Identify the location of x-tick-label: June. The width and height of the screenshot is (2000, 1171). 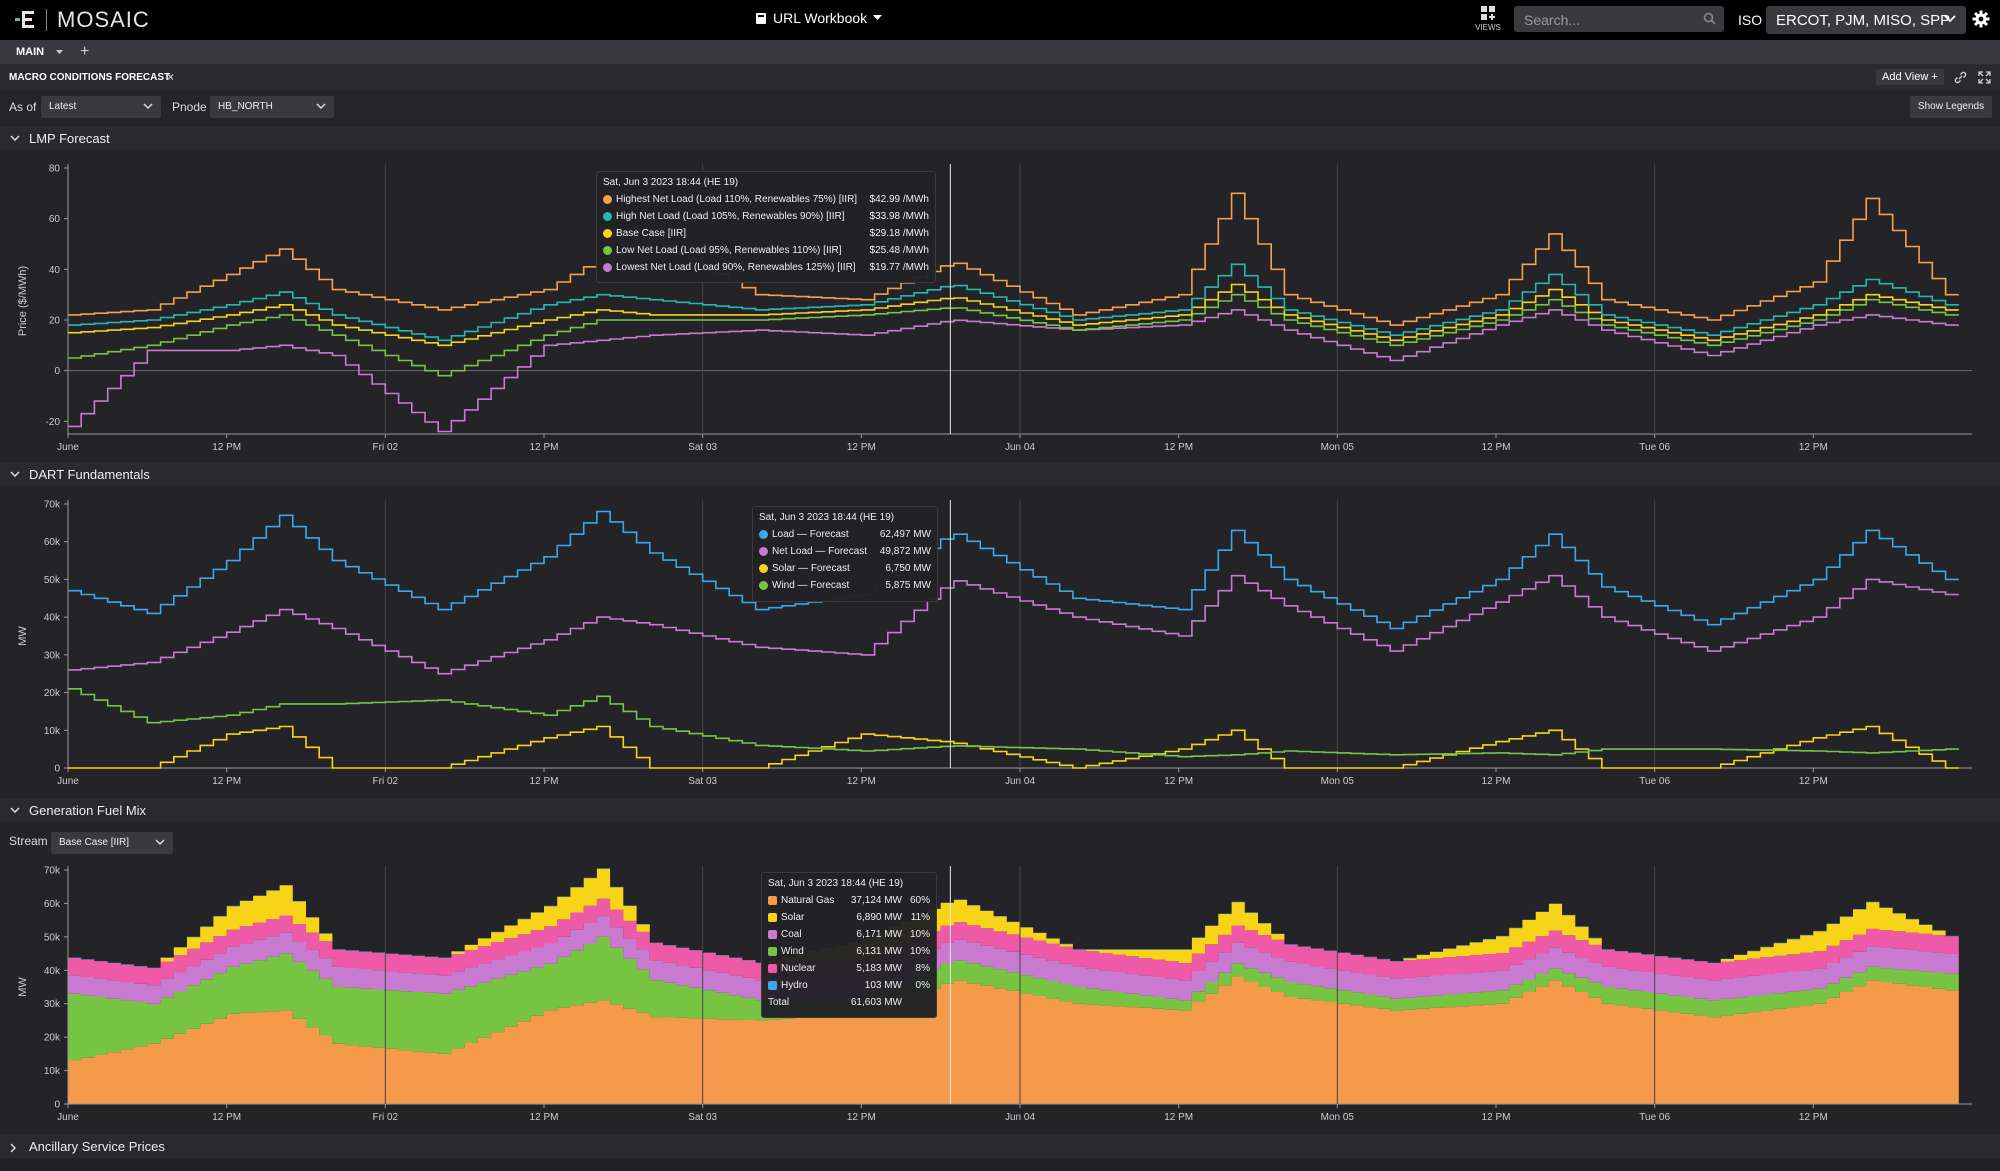
(68, 781).